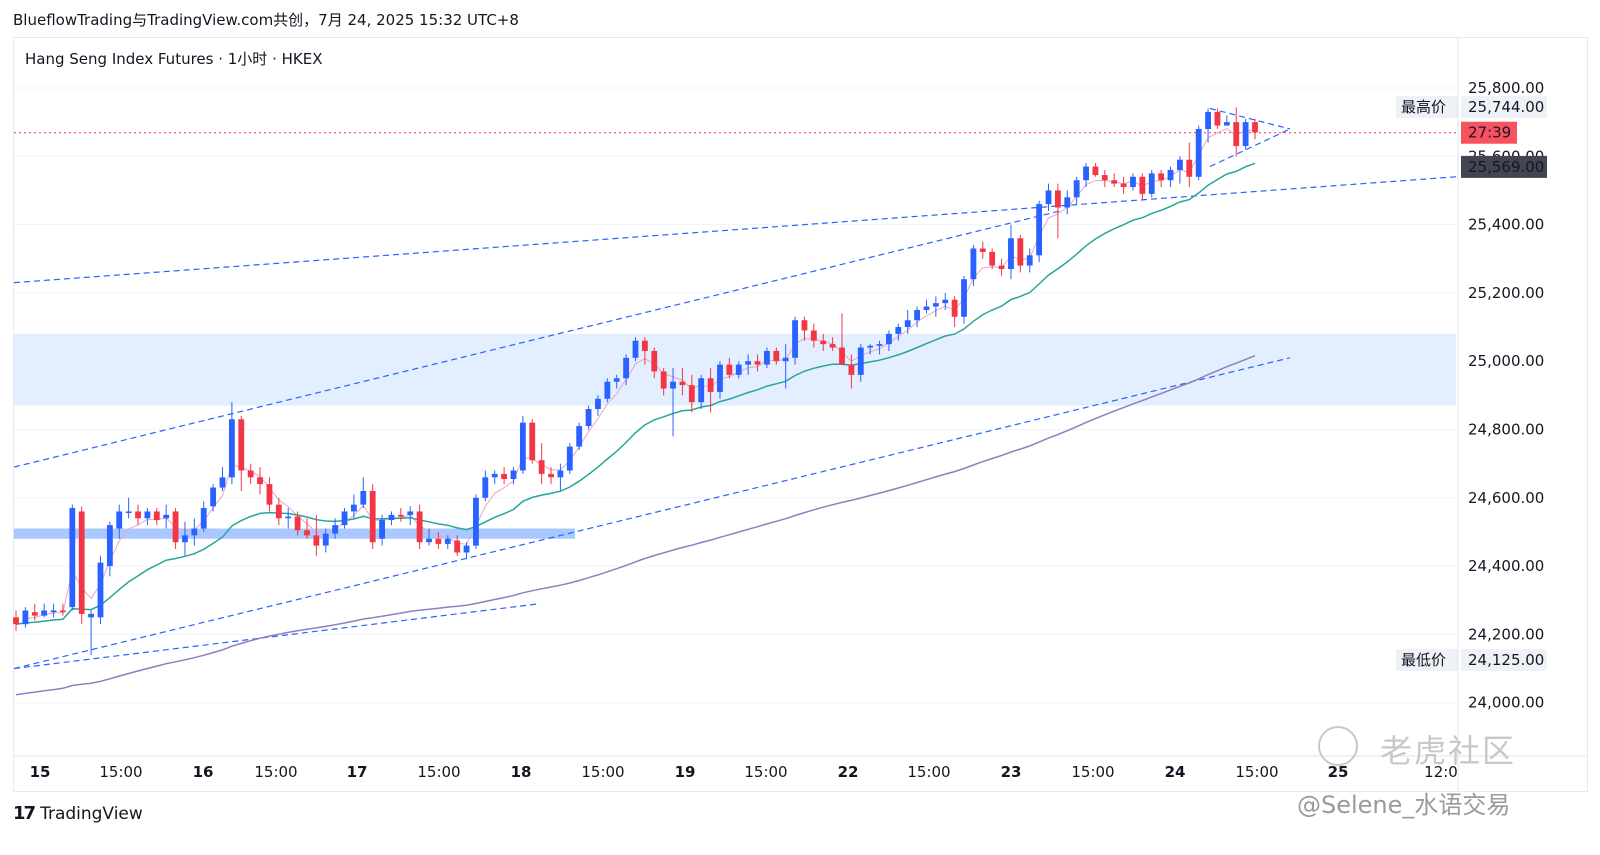 The image size is (1600, 855). Describe the element at coordinates (1471, 107) in the screenshot. I see `high-price-tag: 最高价 25,744.00` at that location.